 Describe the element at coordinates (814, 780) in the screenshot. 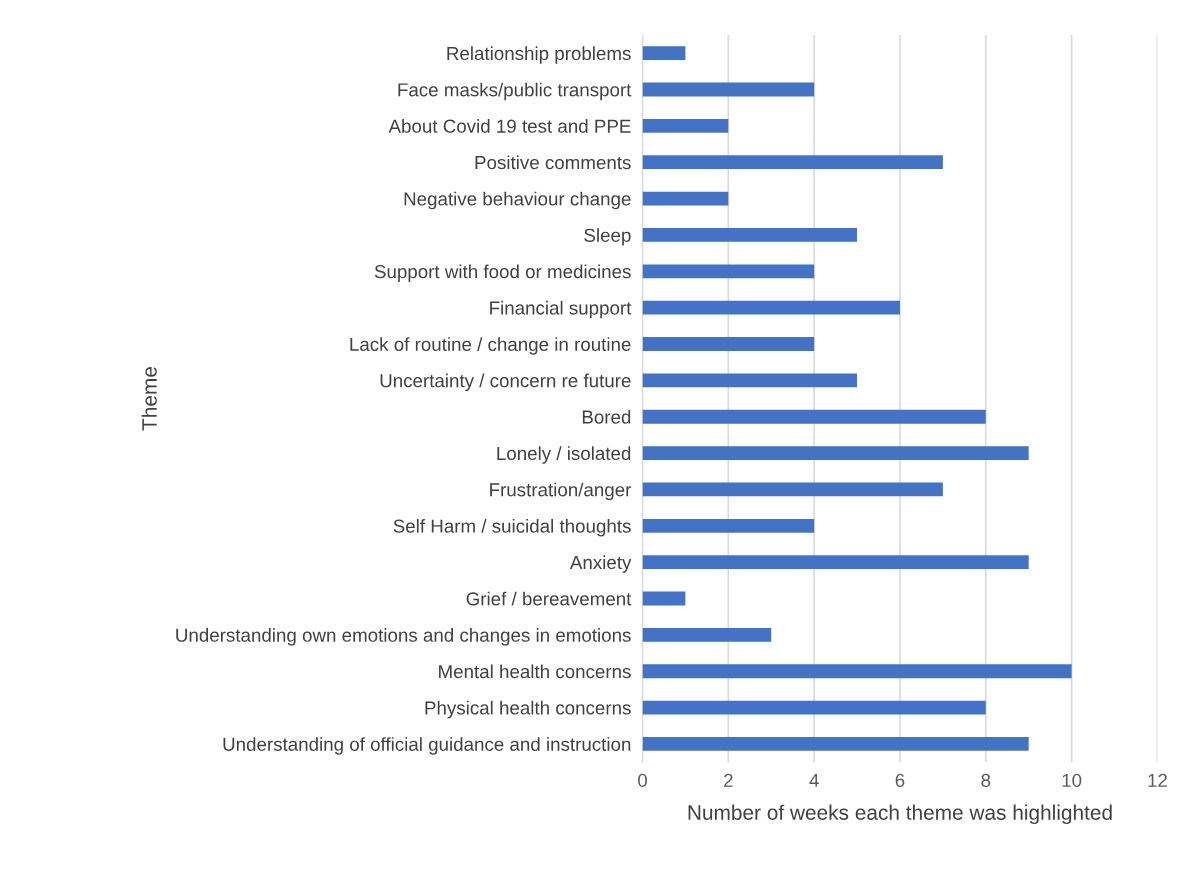

I see `x-tick-label: 4` at that location.